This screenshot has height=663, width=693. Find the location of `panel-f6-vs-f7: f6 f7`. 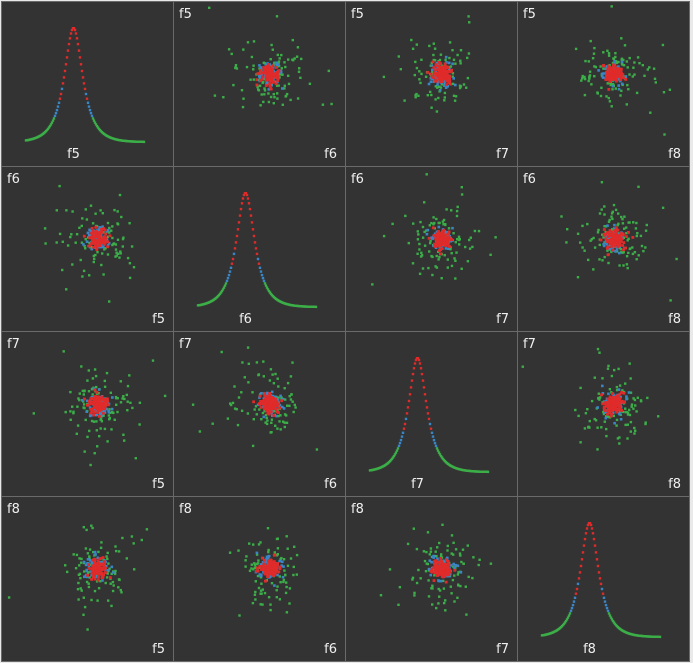

panel-f6-vs-f7: f6 f7 is located at coordinates (431, 249).